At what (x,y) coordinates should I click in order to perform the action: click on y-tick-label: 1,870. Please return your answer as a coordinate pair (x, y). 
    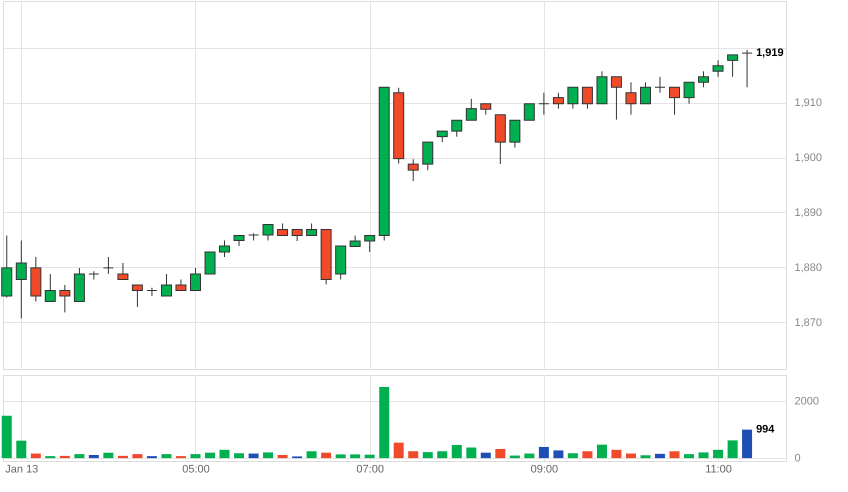
    Looking at the image, I should click on (808, 322).